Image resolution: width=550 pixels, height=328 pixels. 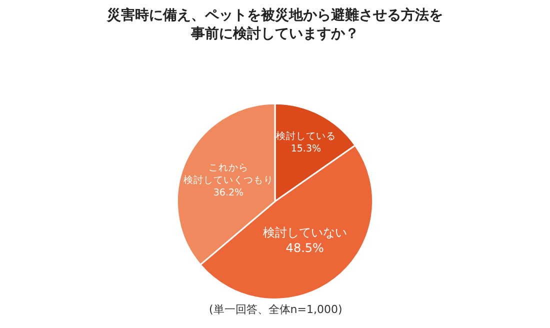 I want to click on slice-label: 検討していない, so click(x=304, y=232).